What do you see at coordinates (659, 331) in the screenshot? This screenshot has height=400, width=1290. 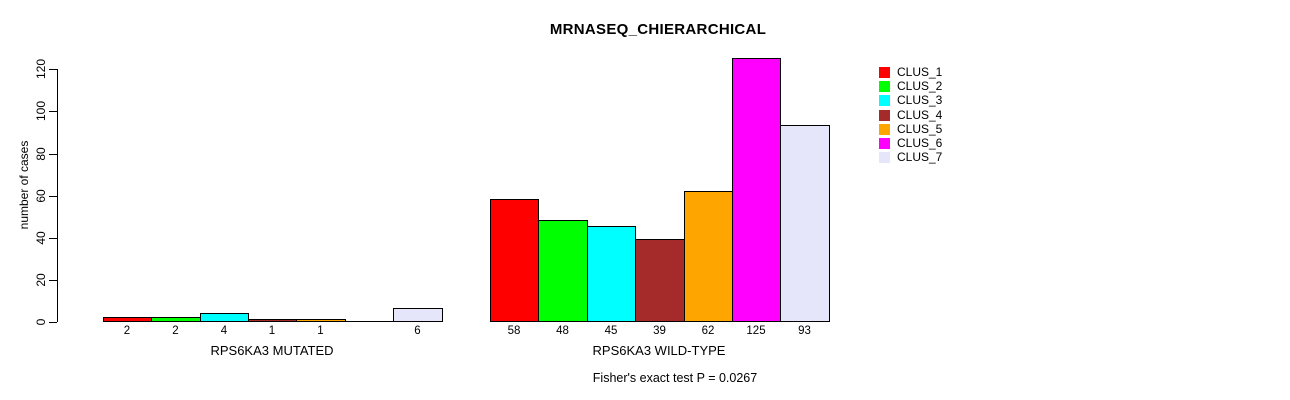 I see `bar-value-label: 39` at bounding box center [659, 331].